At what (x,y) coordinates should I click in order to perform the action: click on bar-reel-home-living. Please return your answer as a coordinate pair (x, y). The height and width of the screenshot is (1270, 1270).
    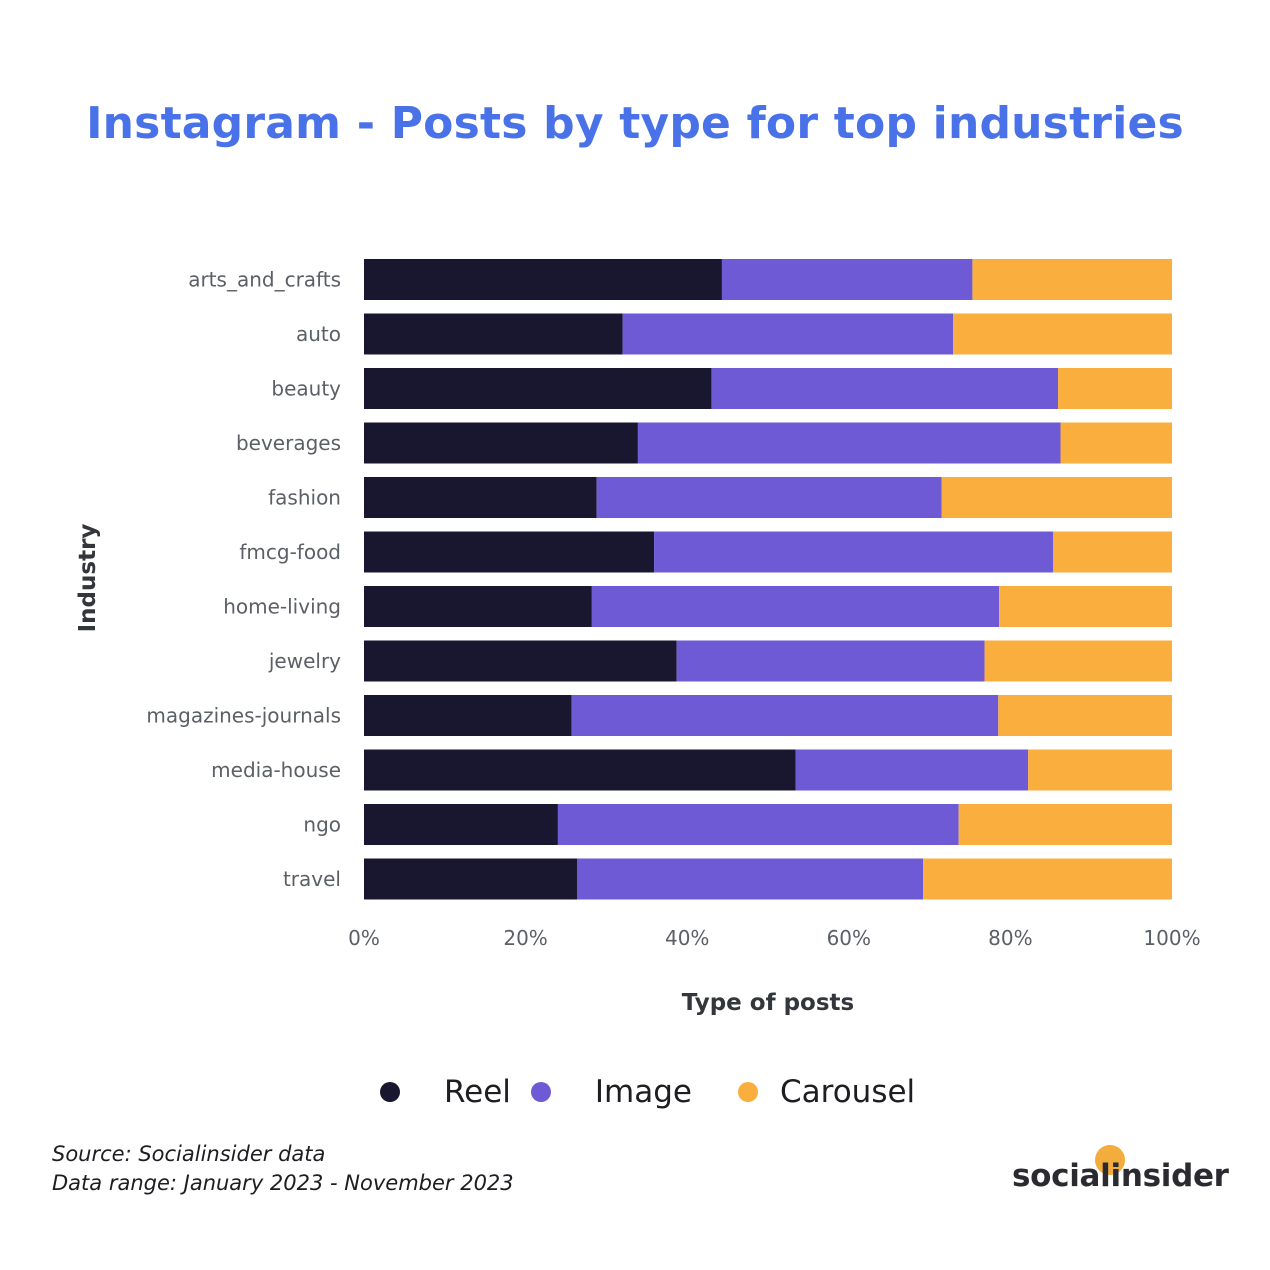
    Looking at the image, I should click on (478, 606).